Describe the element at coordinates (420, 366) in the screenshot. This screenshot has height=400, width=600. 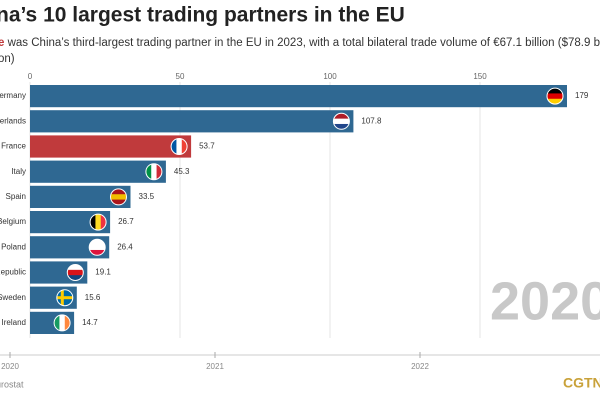
I see `timeline-label: 2022` at that location.